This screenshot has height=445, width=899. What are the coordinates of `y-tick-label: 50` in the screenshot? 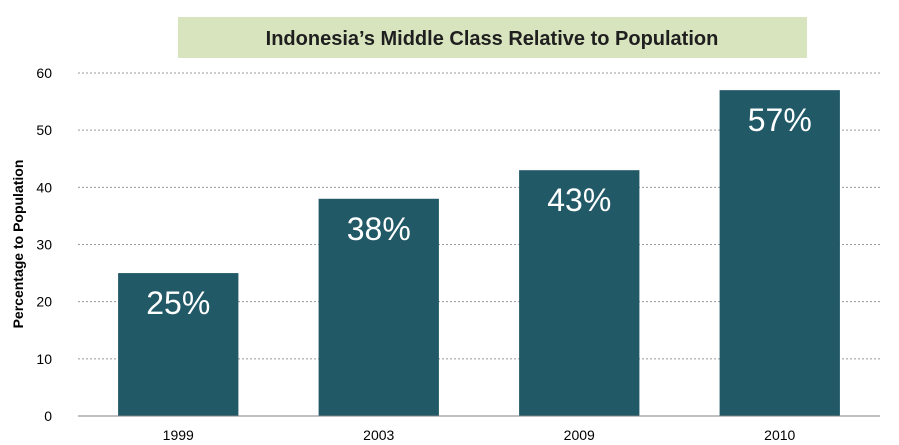 It's located at (44, 130).